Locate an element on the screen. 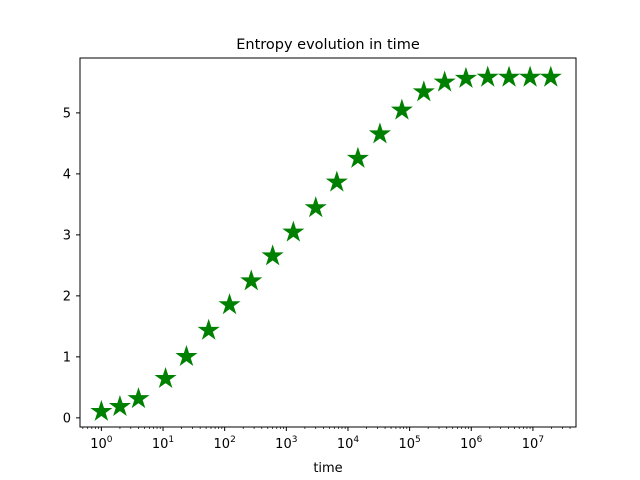  y-tick-label: 5 is located at coordinates (67, 113).